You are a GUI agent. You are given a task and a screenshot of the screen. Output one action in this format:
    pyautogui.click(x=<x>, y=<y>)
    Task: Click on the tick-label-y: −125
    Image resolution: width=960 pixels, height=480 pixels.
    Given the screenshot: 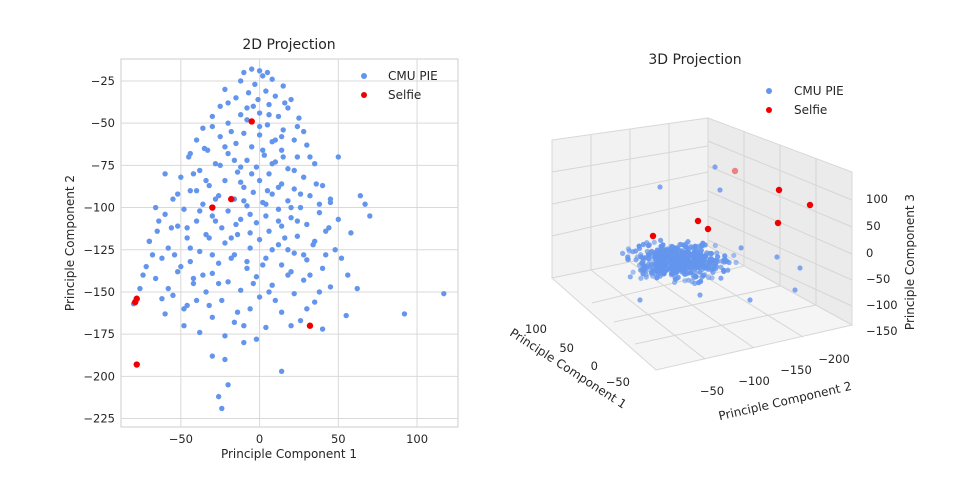 What is the action you would take?
    pyautogui.click(x=99, y=250)
    